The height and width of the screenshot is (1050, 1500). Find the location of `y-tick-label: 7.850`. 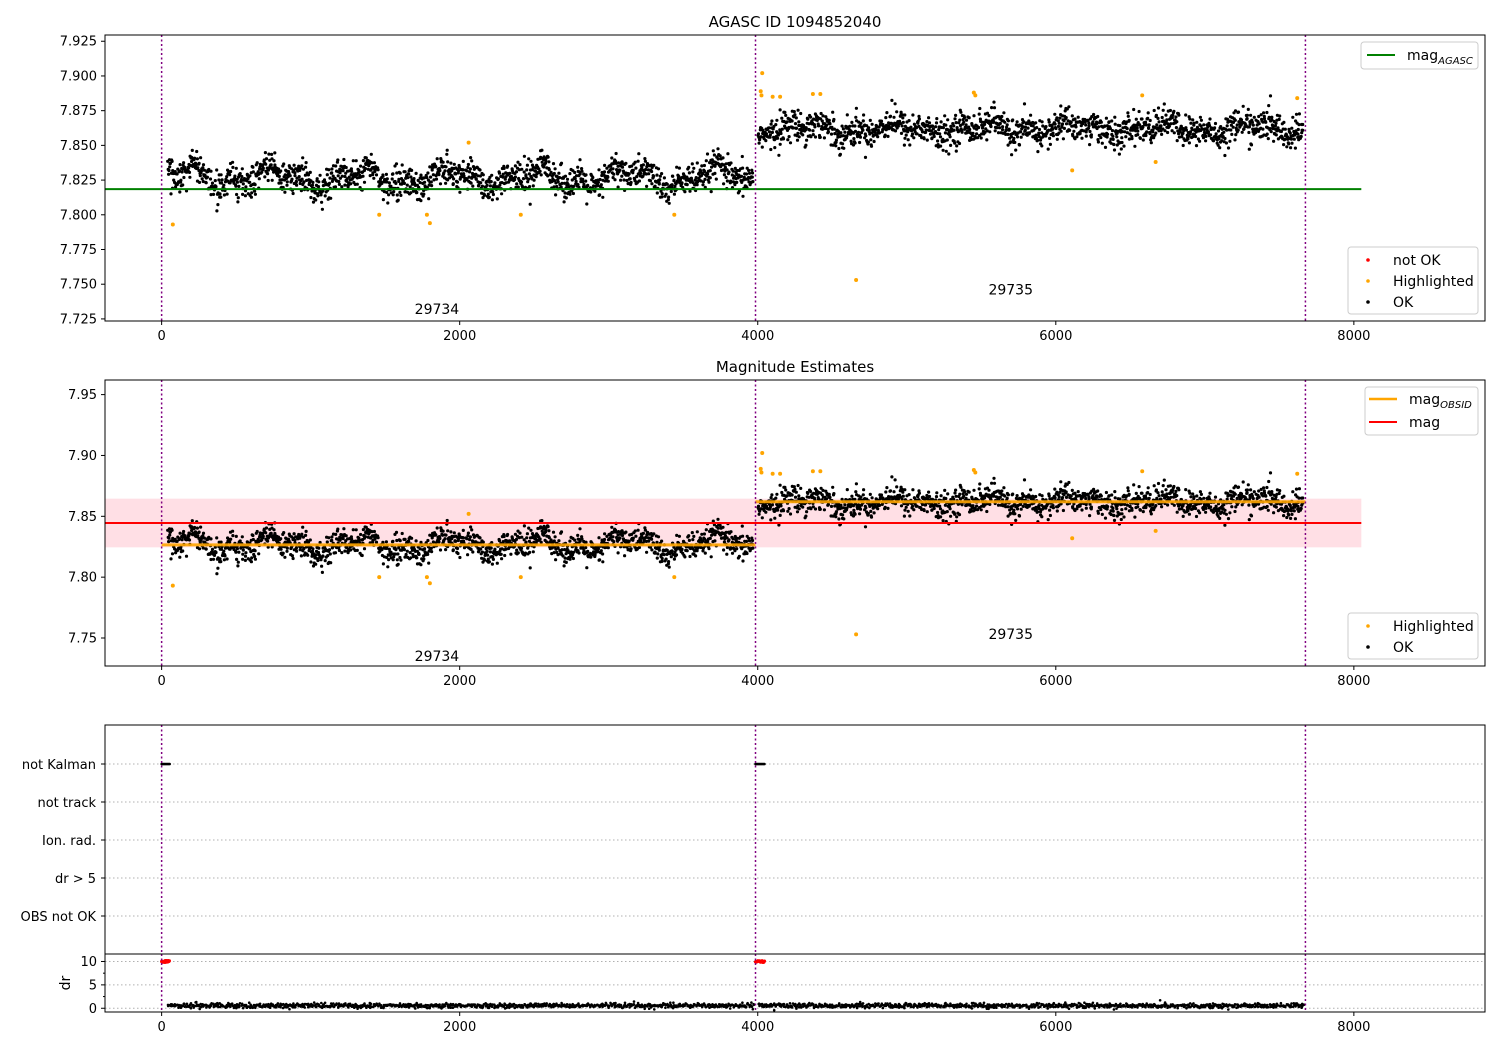

y-tick-label: 7.850 is located at coordinates (78, 146).